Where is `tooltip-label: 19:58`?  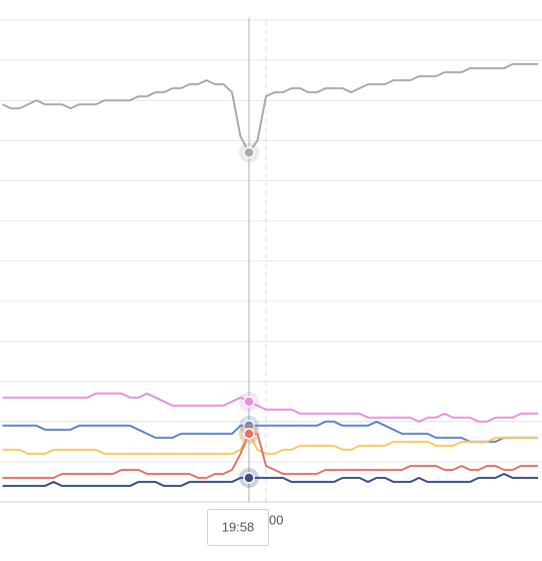
tooltip-label: 19:58 is located at coordinates (238, 526).